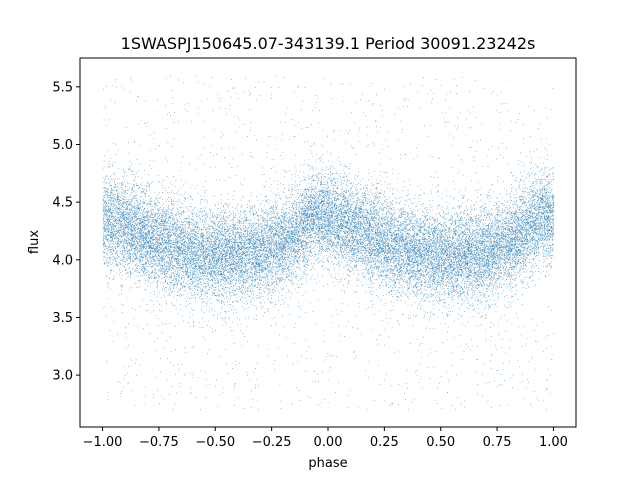 Image resolution: width=640 pixels, height=480 pixels. I want to click on x-tick-label: 0.50, so click(440, 442).